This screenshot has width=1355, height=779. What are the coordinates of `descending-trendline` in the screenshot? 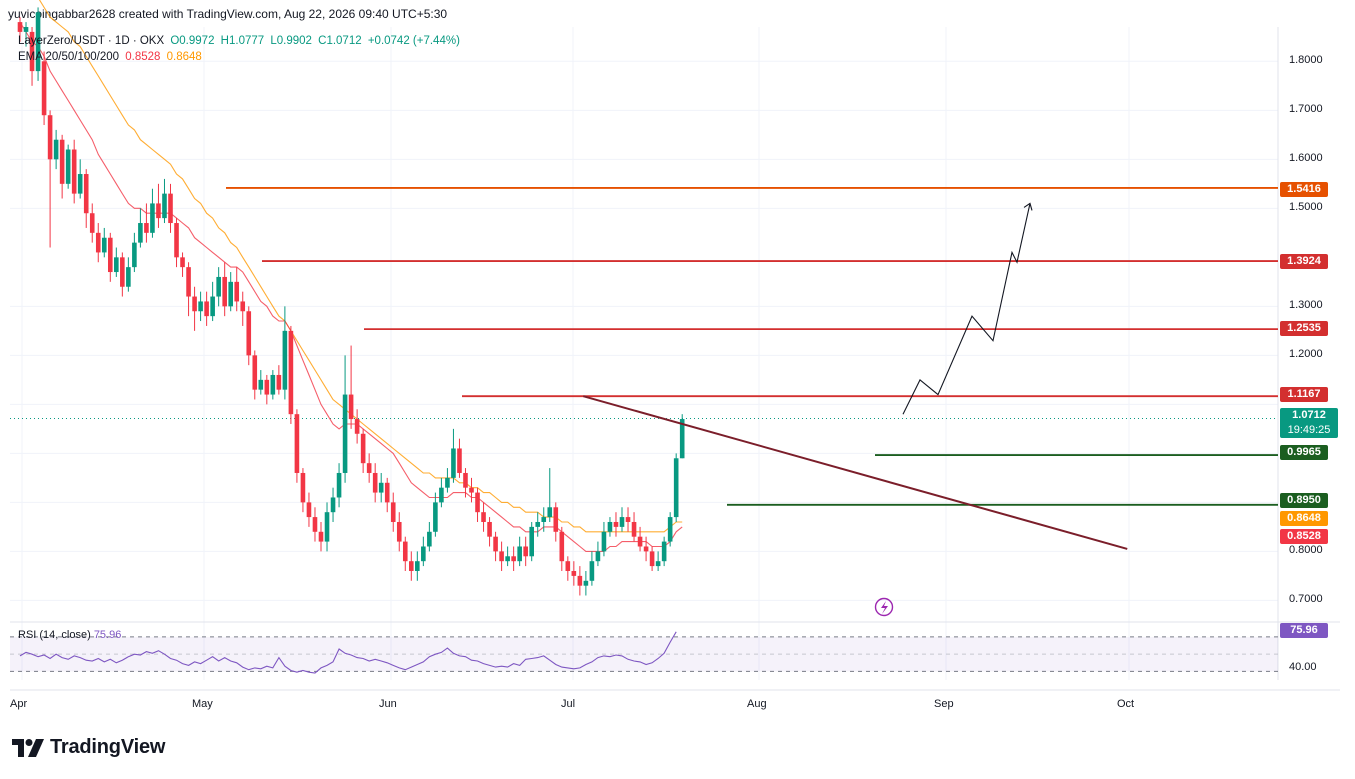 It's located at (855, 472).